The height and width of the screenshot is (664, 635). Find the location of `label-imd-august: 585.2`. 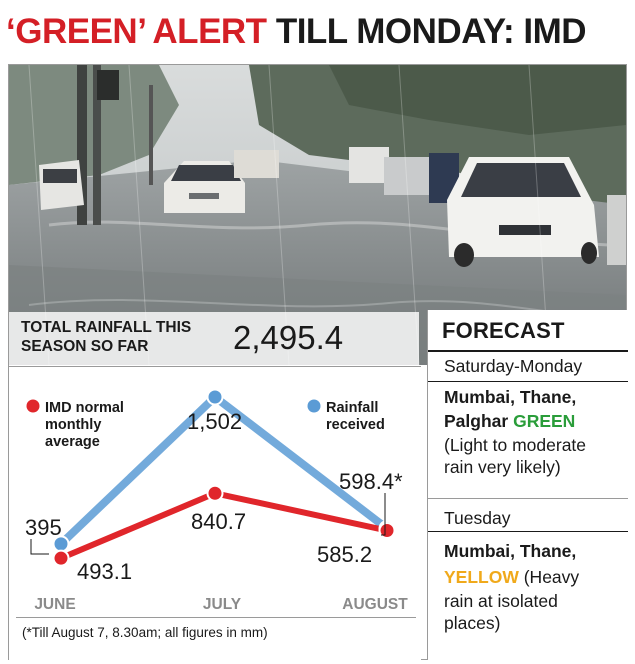

label-imd-august: 585.2 is located at coordinates (344, 554).